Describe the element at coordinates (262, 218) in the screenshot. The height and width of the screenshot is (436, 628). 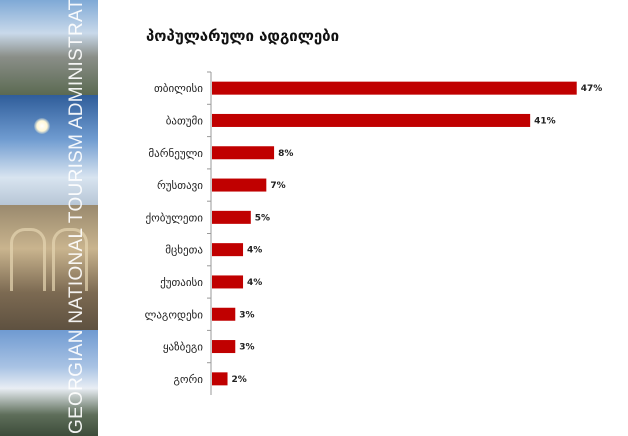
I see `value-label: 5%` at that location.